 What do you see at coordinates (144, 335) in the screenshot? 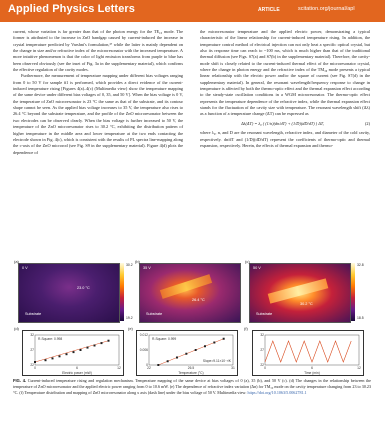
I see `y-tick-label: 0.012` at bounding box center [144, 335].